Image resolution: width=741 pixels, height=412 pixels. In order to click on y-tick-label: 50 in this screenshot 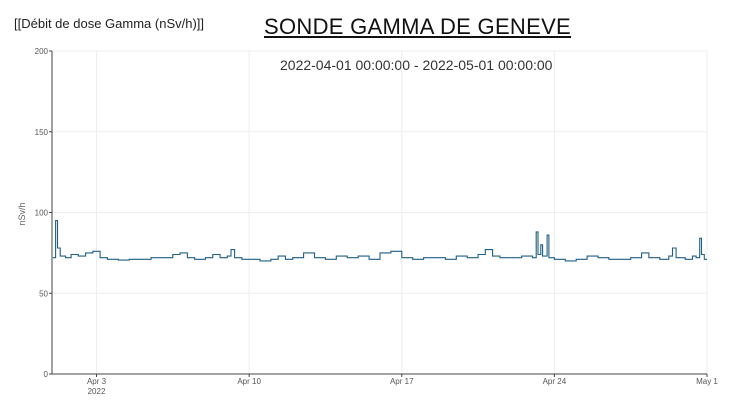, I will do `click(43, 293)`.